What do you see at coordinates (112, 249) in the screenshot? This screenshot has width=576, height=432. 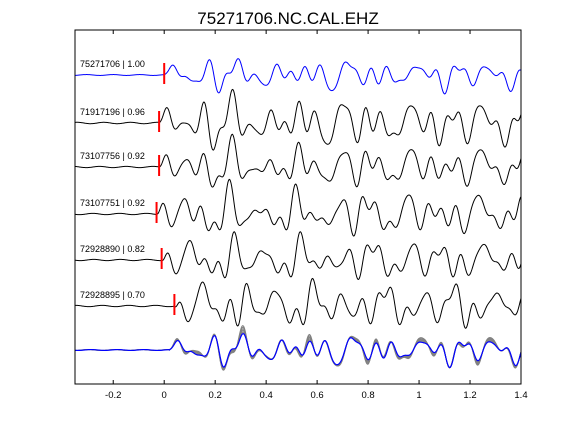 I see `trace-label-72928890: 72928890 | 0.82` at bounding box center [112, 249].